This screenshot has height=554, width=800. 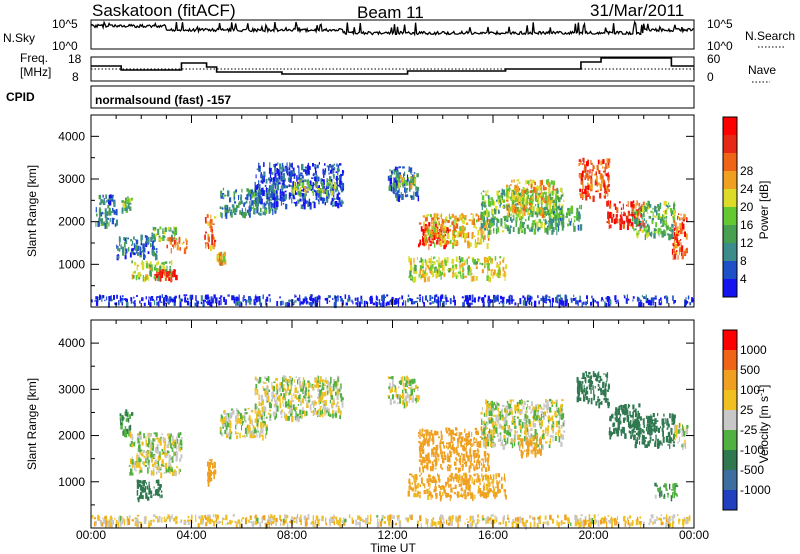 I want to click on nsearch-label: N.Search, so click(x=770, y=36).